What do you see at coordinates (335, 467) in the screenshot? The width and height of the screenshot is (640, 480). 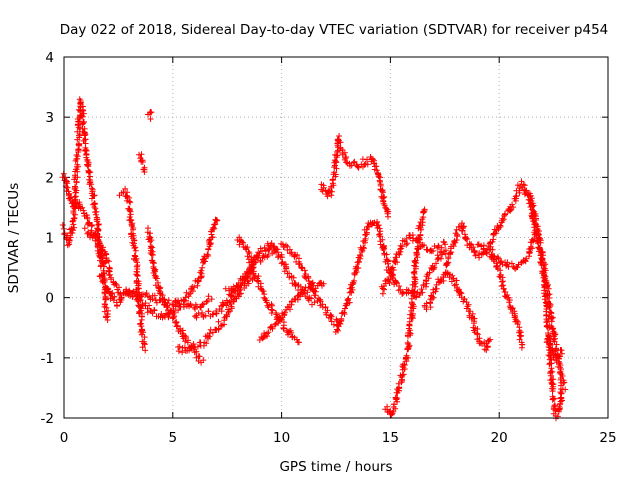 I see `x-axis-label: GPS time / hours` at bounding box center [335, 467].